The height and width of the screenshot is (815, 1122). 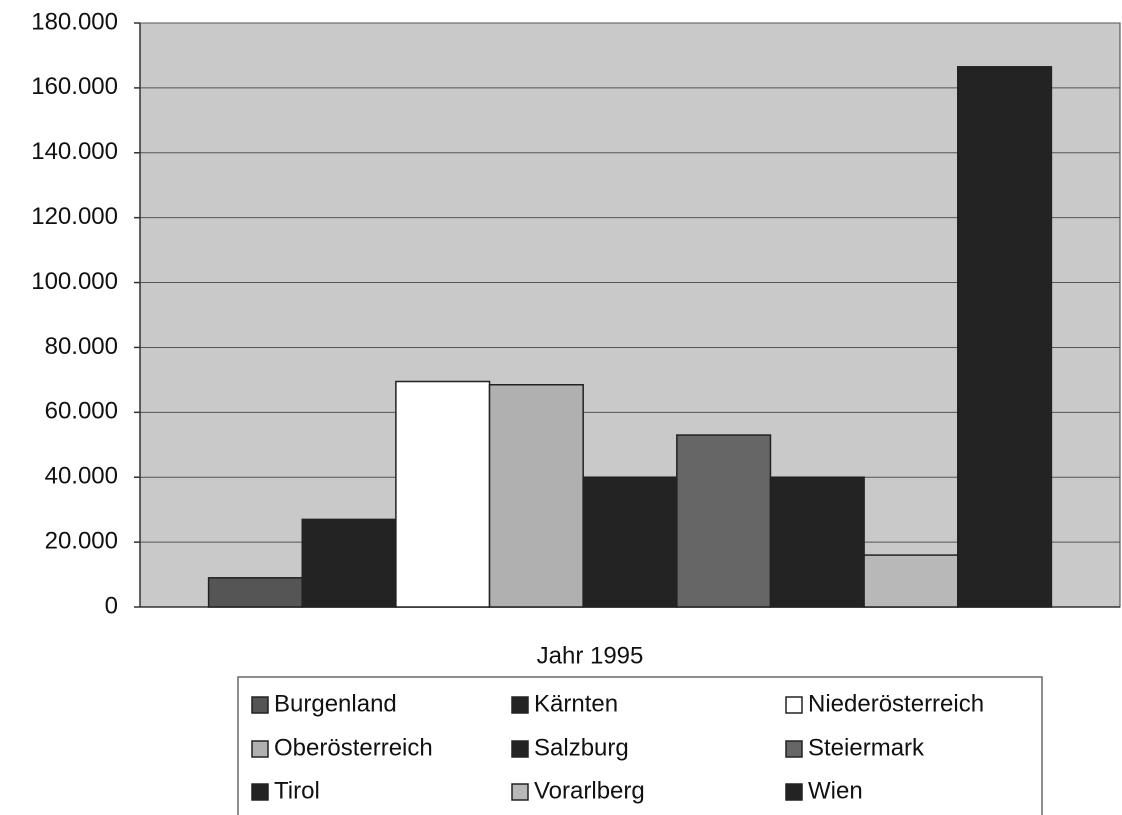 What do you see at coordinates (589, 790) in the screenshot?
I see `legend-label: Vorarlberg` at bounding box center [589, 790].